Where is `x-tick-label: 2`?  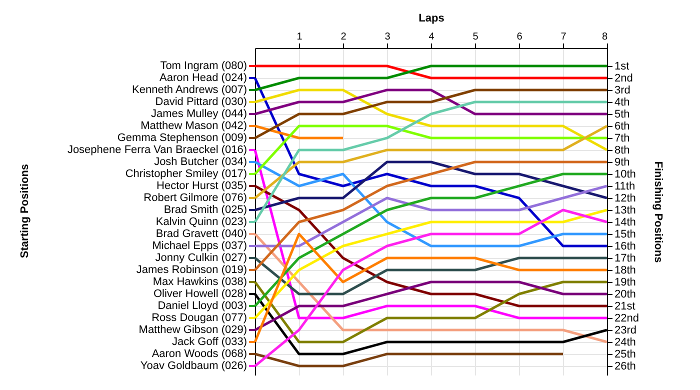 x-tick-label: 2 is located at coordinates (343, 37).